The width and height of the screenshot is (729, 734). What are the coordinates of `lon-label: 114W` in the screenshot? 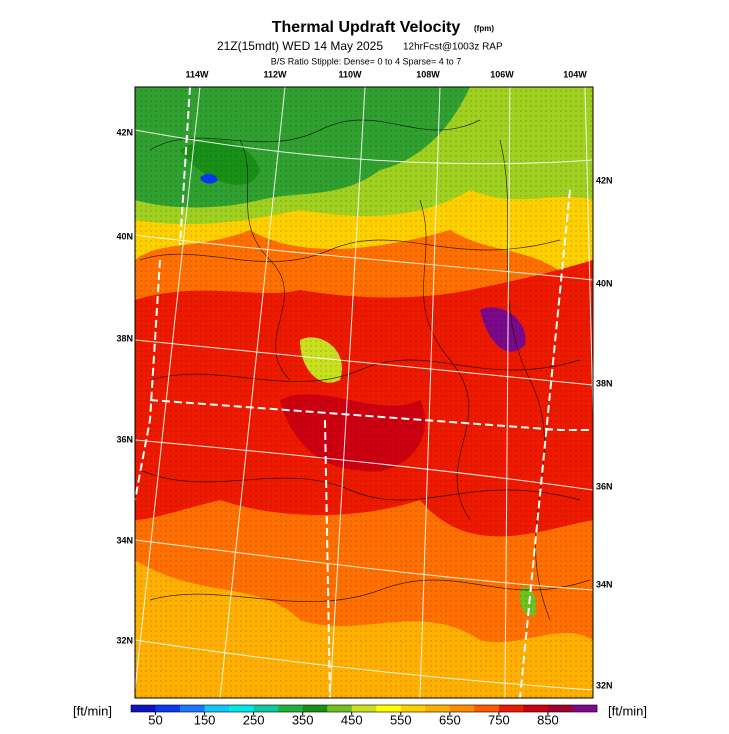 It's located at (197, 74).